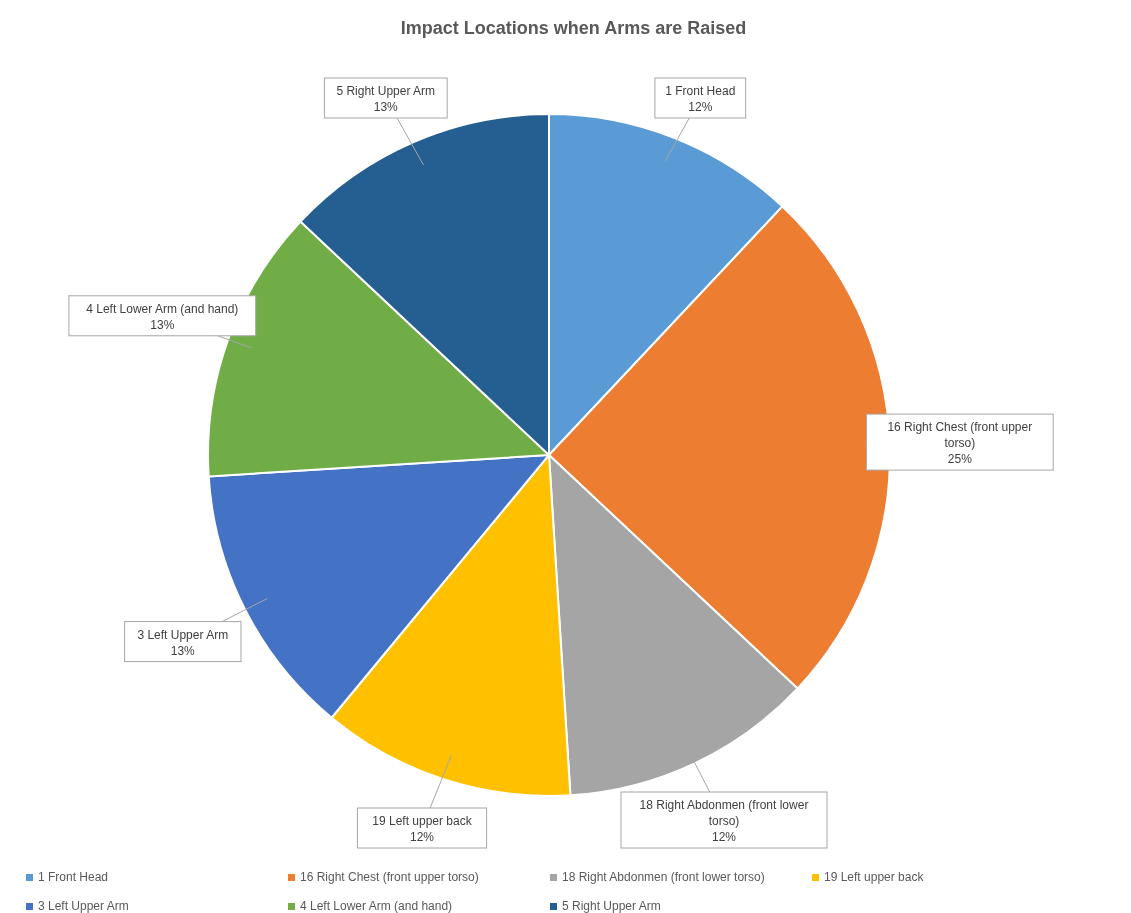  Describe the element at coordinates (874, 877) in the screenshot. I see `legend-label: 19 Left upper back` at that location.